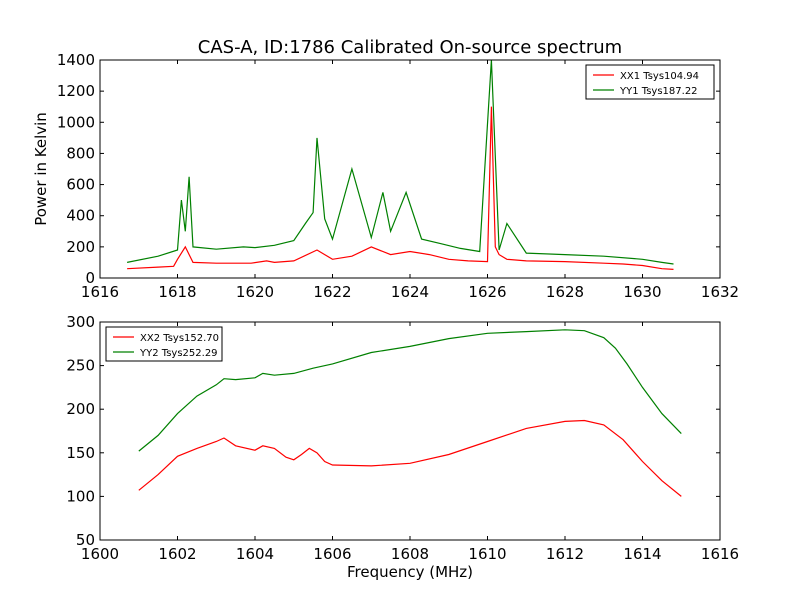 This screenshot has height=600, width=800. What do you see at coordinates (85, 540) in the screenshot?
I see `y-tick-label: 50` at bounding box center [85, 540].